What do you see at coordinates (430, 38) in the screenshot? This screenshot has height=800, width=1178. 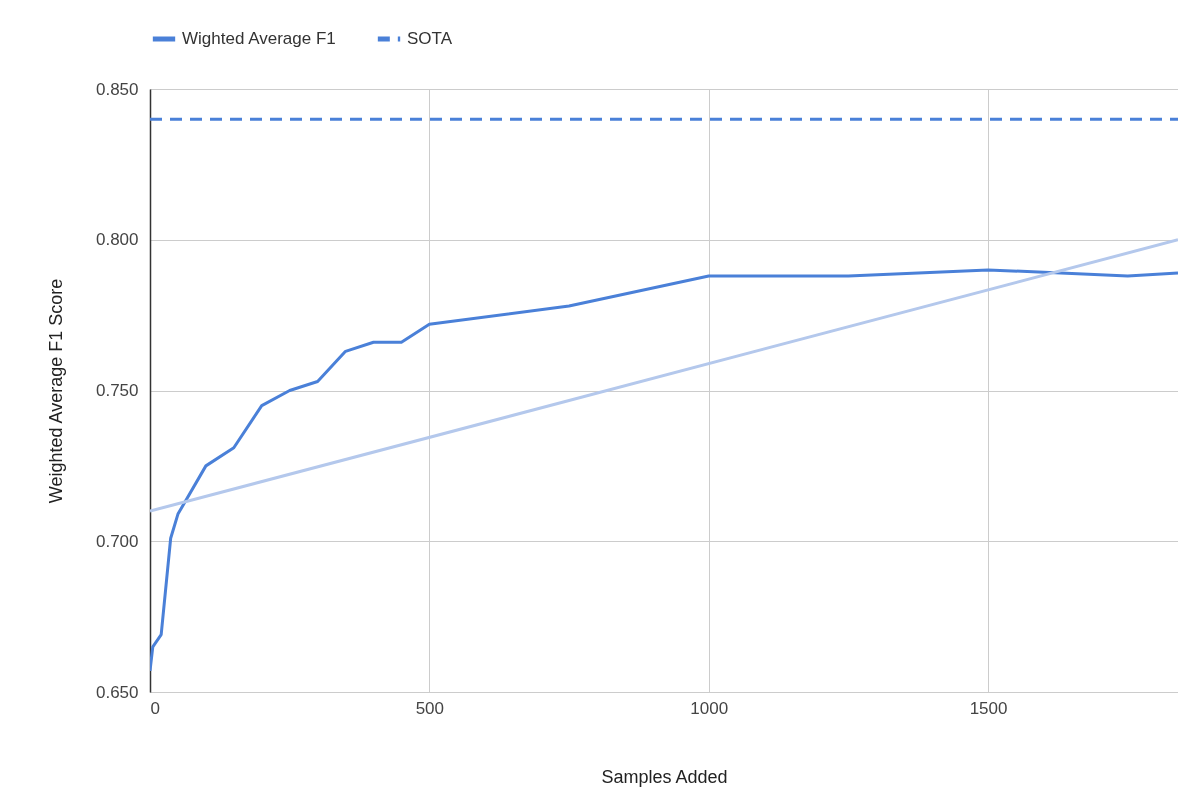 I see `legend-label: SOTA` at bounding box center [430, 38].